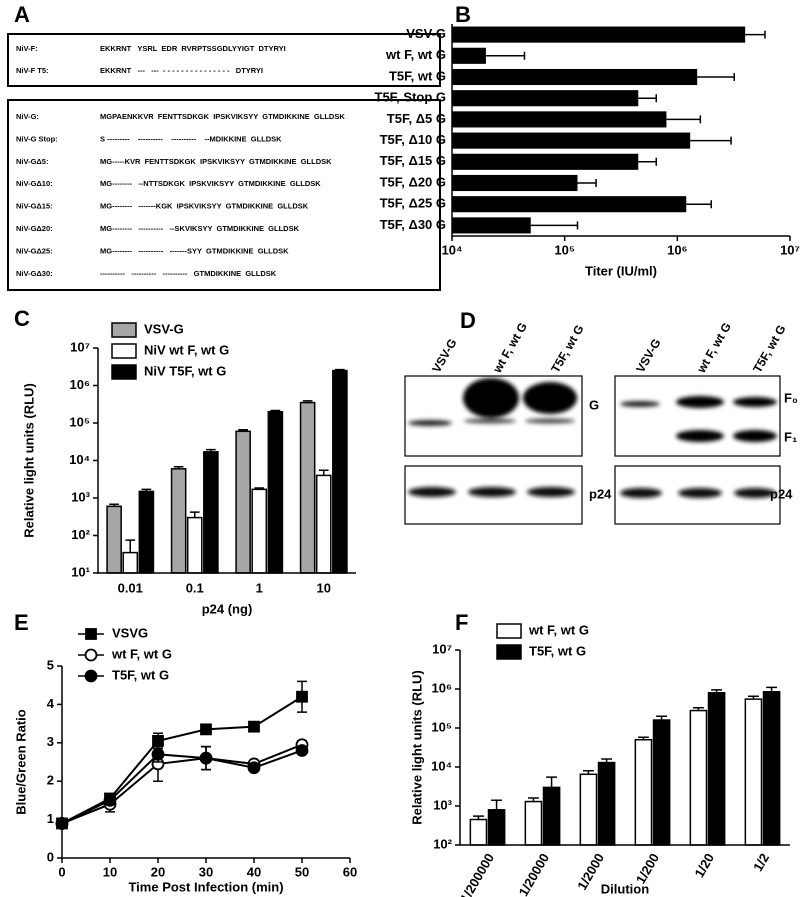 This screenshot has height=897, width=800. I want to click on sequence-box, so click(224, 195).